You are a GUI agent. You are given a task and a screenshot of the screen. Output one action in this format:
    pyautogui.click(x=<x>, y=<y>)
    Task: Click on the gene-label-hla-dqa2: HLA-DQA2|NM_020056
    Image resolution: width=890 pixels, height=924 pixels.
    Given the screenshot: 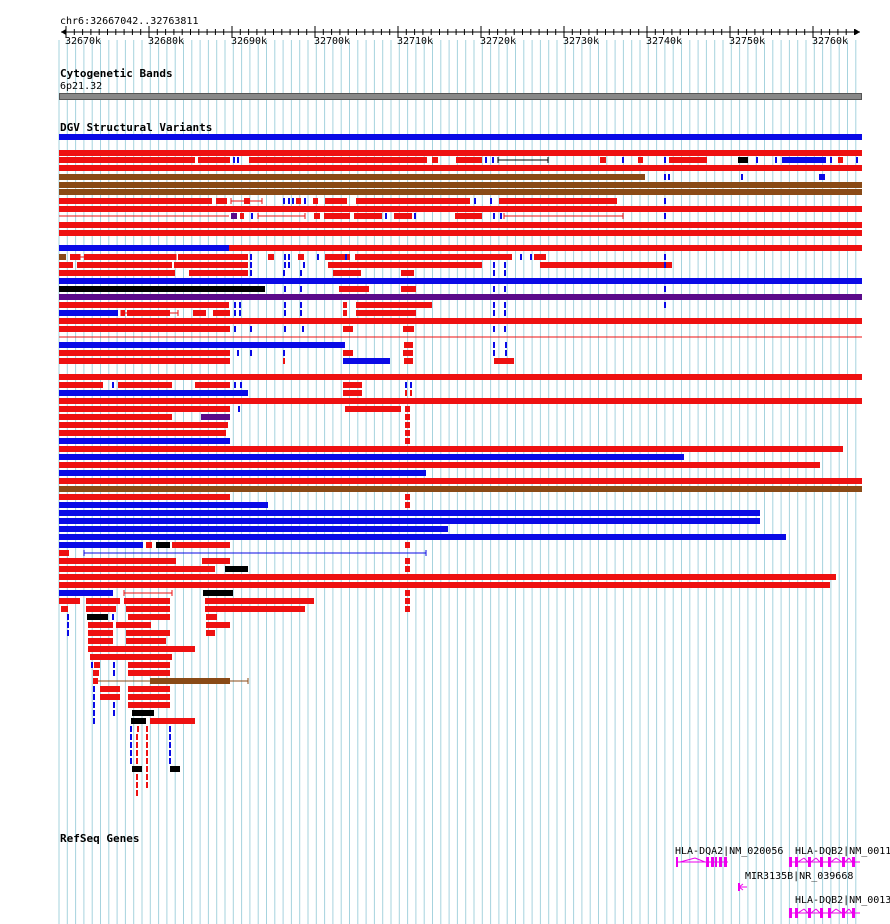 What is the action you would take?
    pyautogui.click(x=729, y=851)
    